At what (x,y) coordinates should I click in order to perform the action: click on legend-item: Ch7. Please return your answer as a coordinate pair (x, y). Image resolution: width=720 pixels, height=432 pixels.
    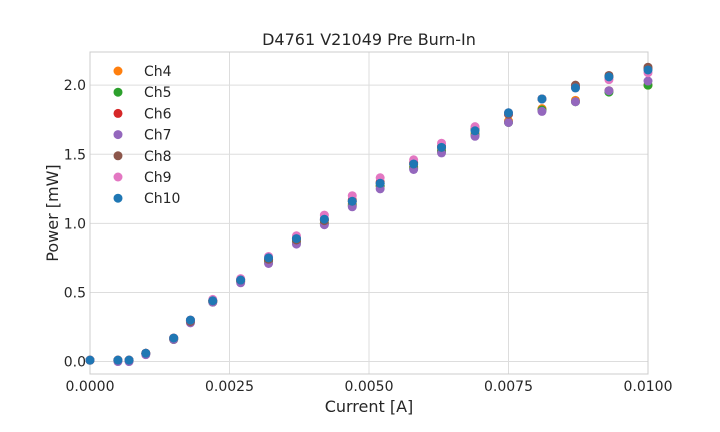
    Looking at the image, I should click on (142, 136).